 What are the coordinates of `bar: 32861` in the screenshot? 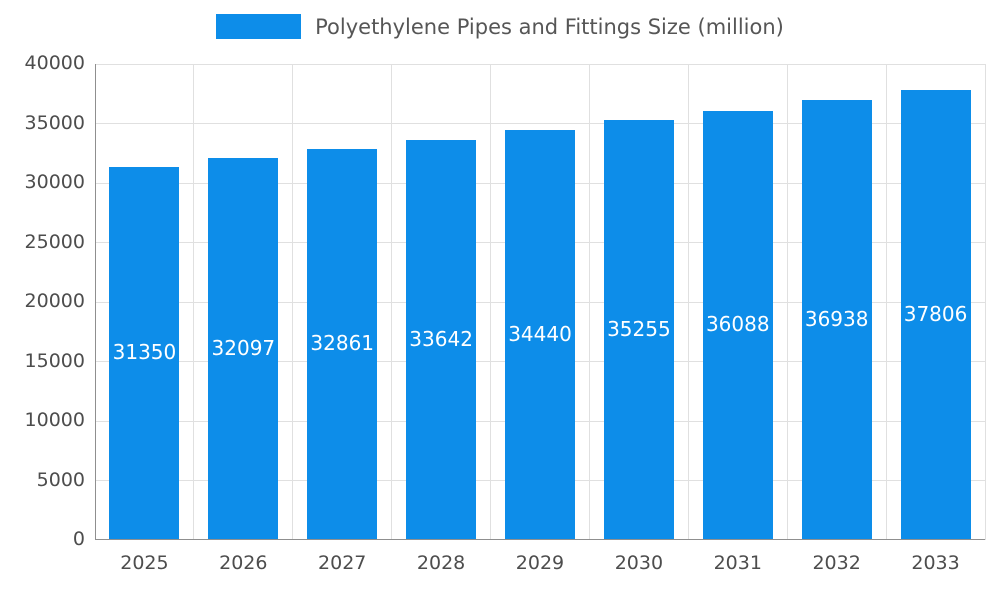 It's located at (342, 344).